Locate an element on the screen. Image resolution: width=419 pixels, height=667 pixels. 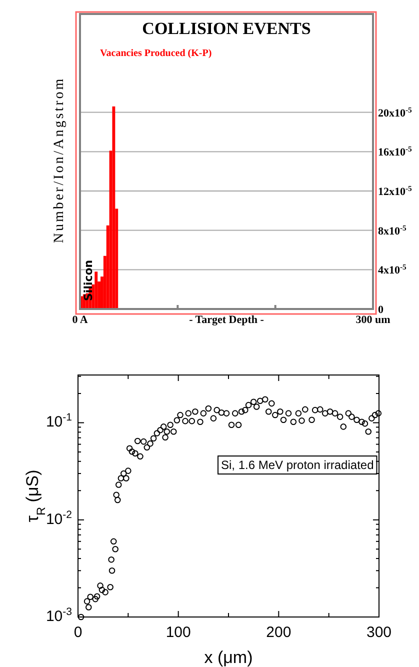
y-tick-label: 4x10$^{-5}$ is located at coordinates (392, 269).